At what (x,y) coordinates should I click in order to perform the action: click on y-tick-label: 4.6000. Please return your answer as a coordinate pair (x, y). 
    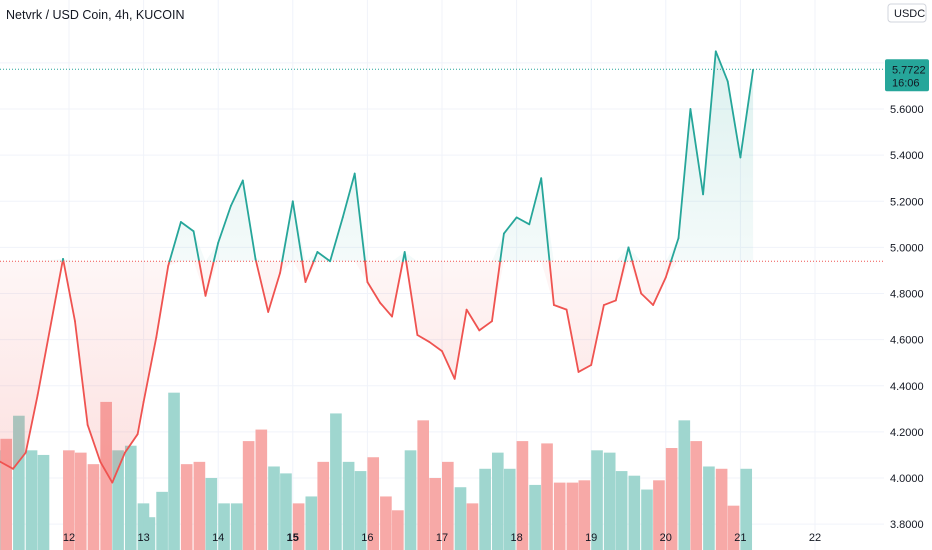
    Looking at the image, I should click on (907, 341).